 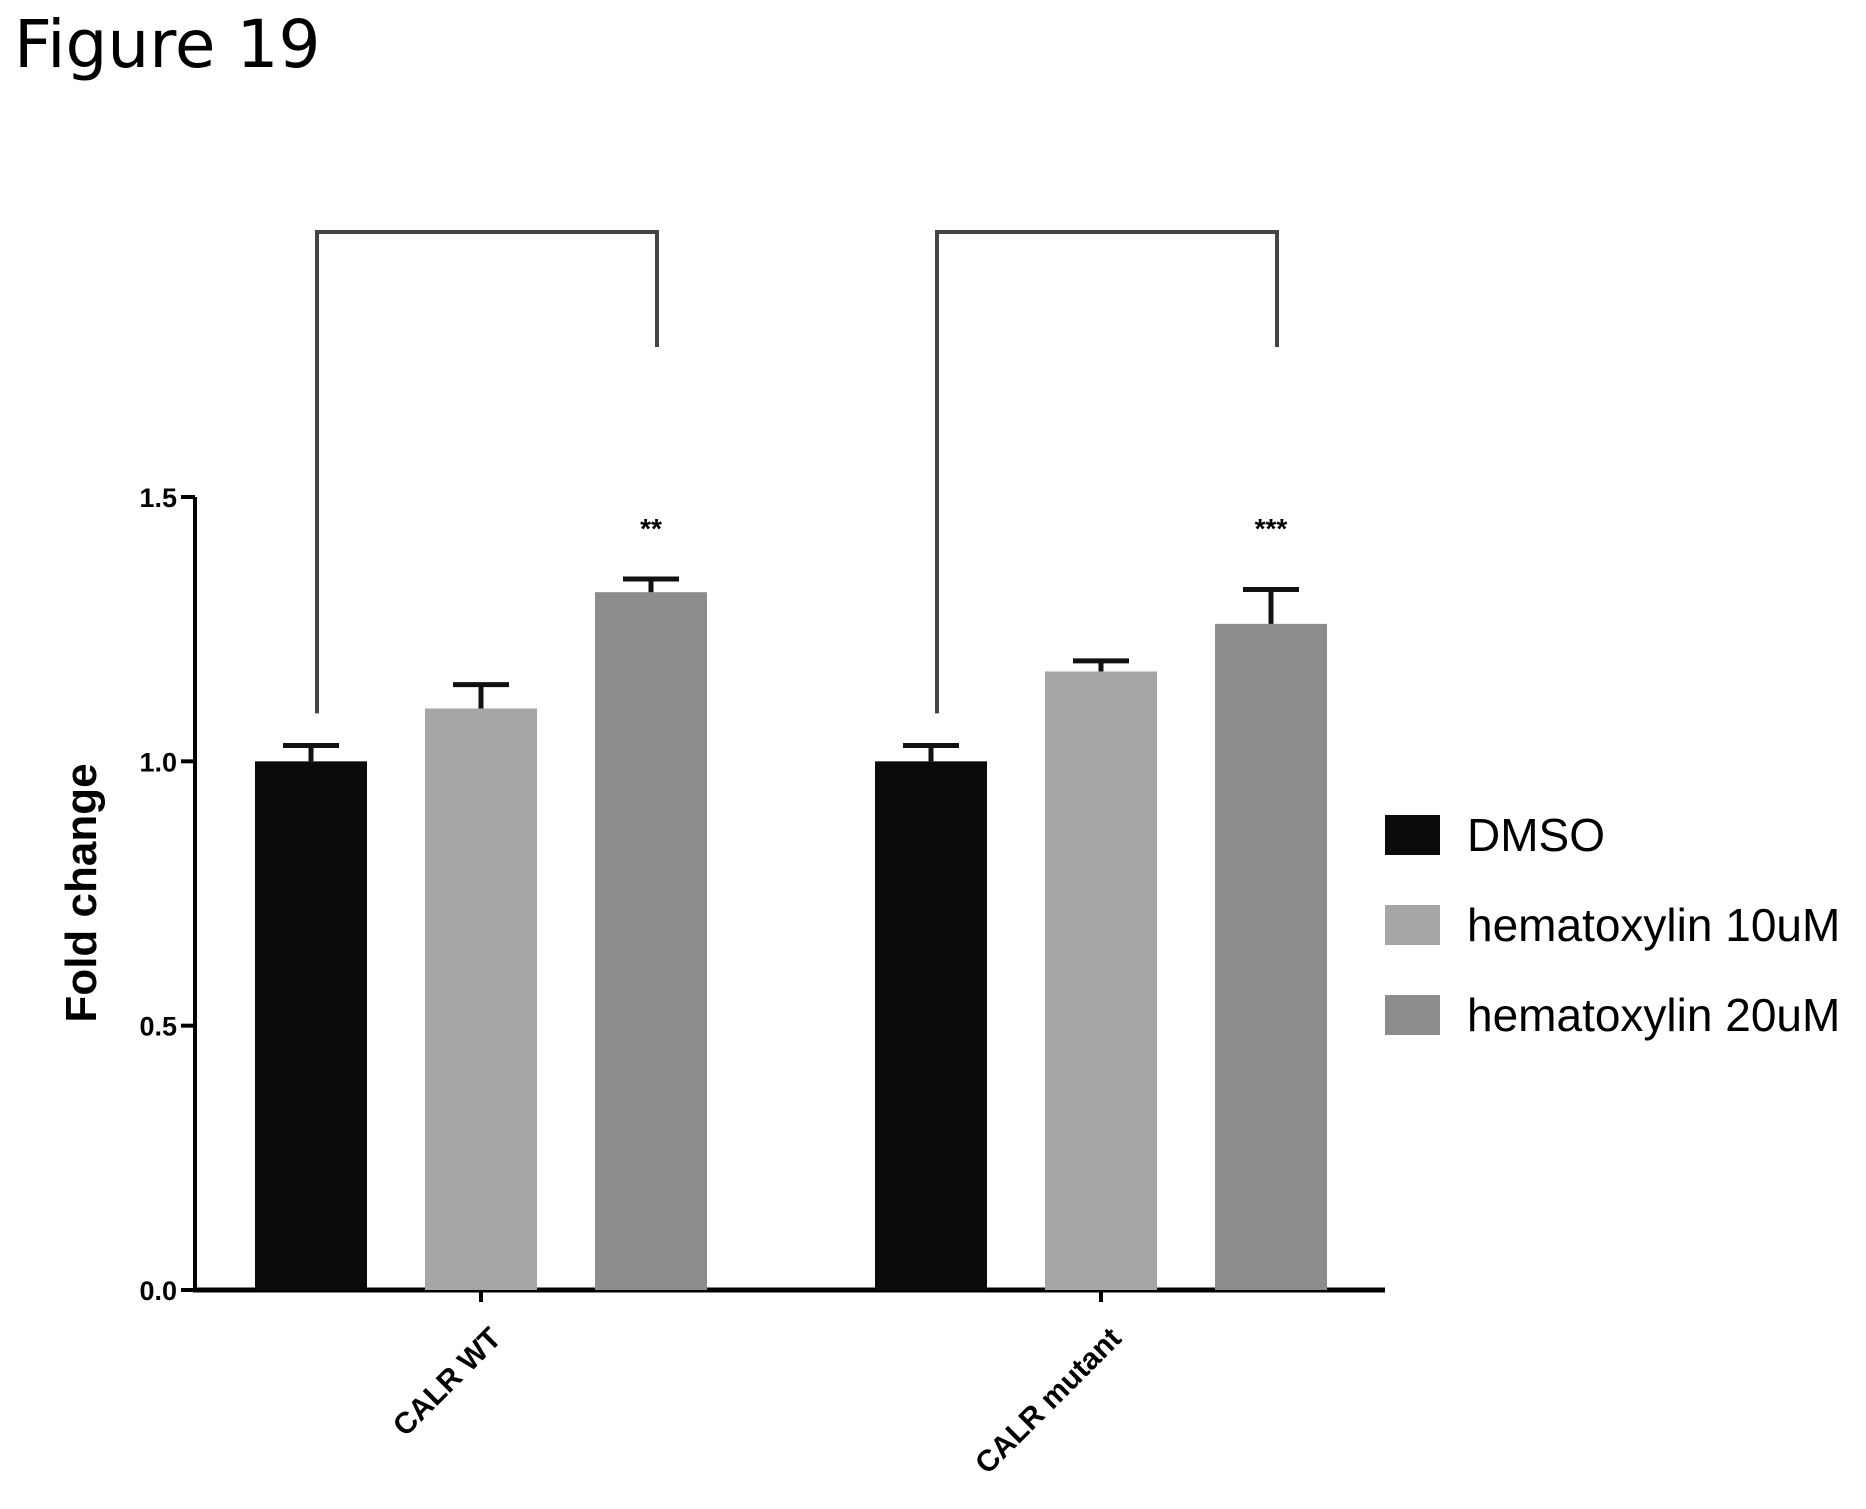 I want to click on legend-label: hematoxylin 10uM, so click(x=1653, y=925).